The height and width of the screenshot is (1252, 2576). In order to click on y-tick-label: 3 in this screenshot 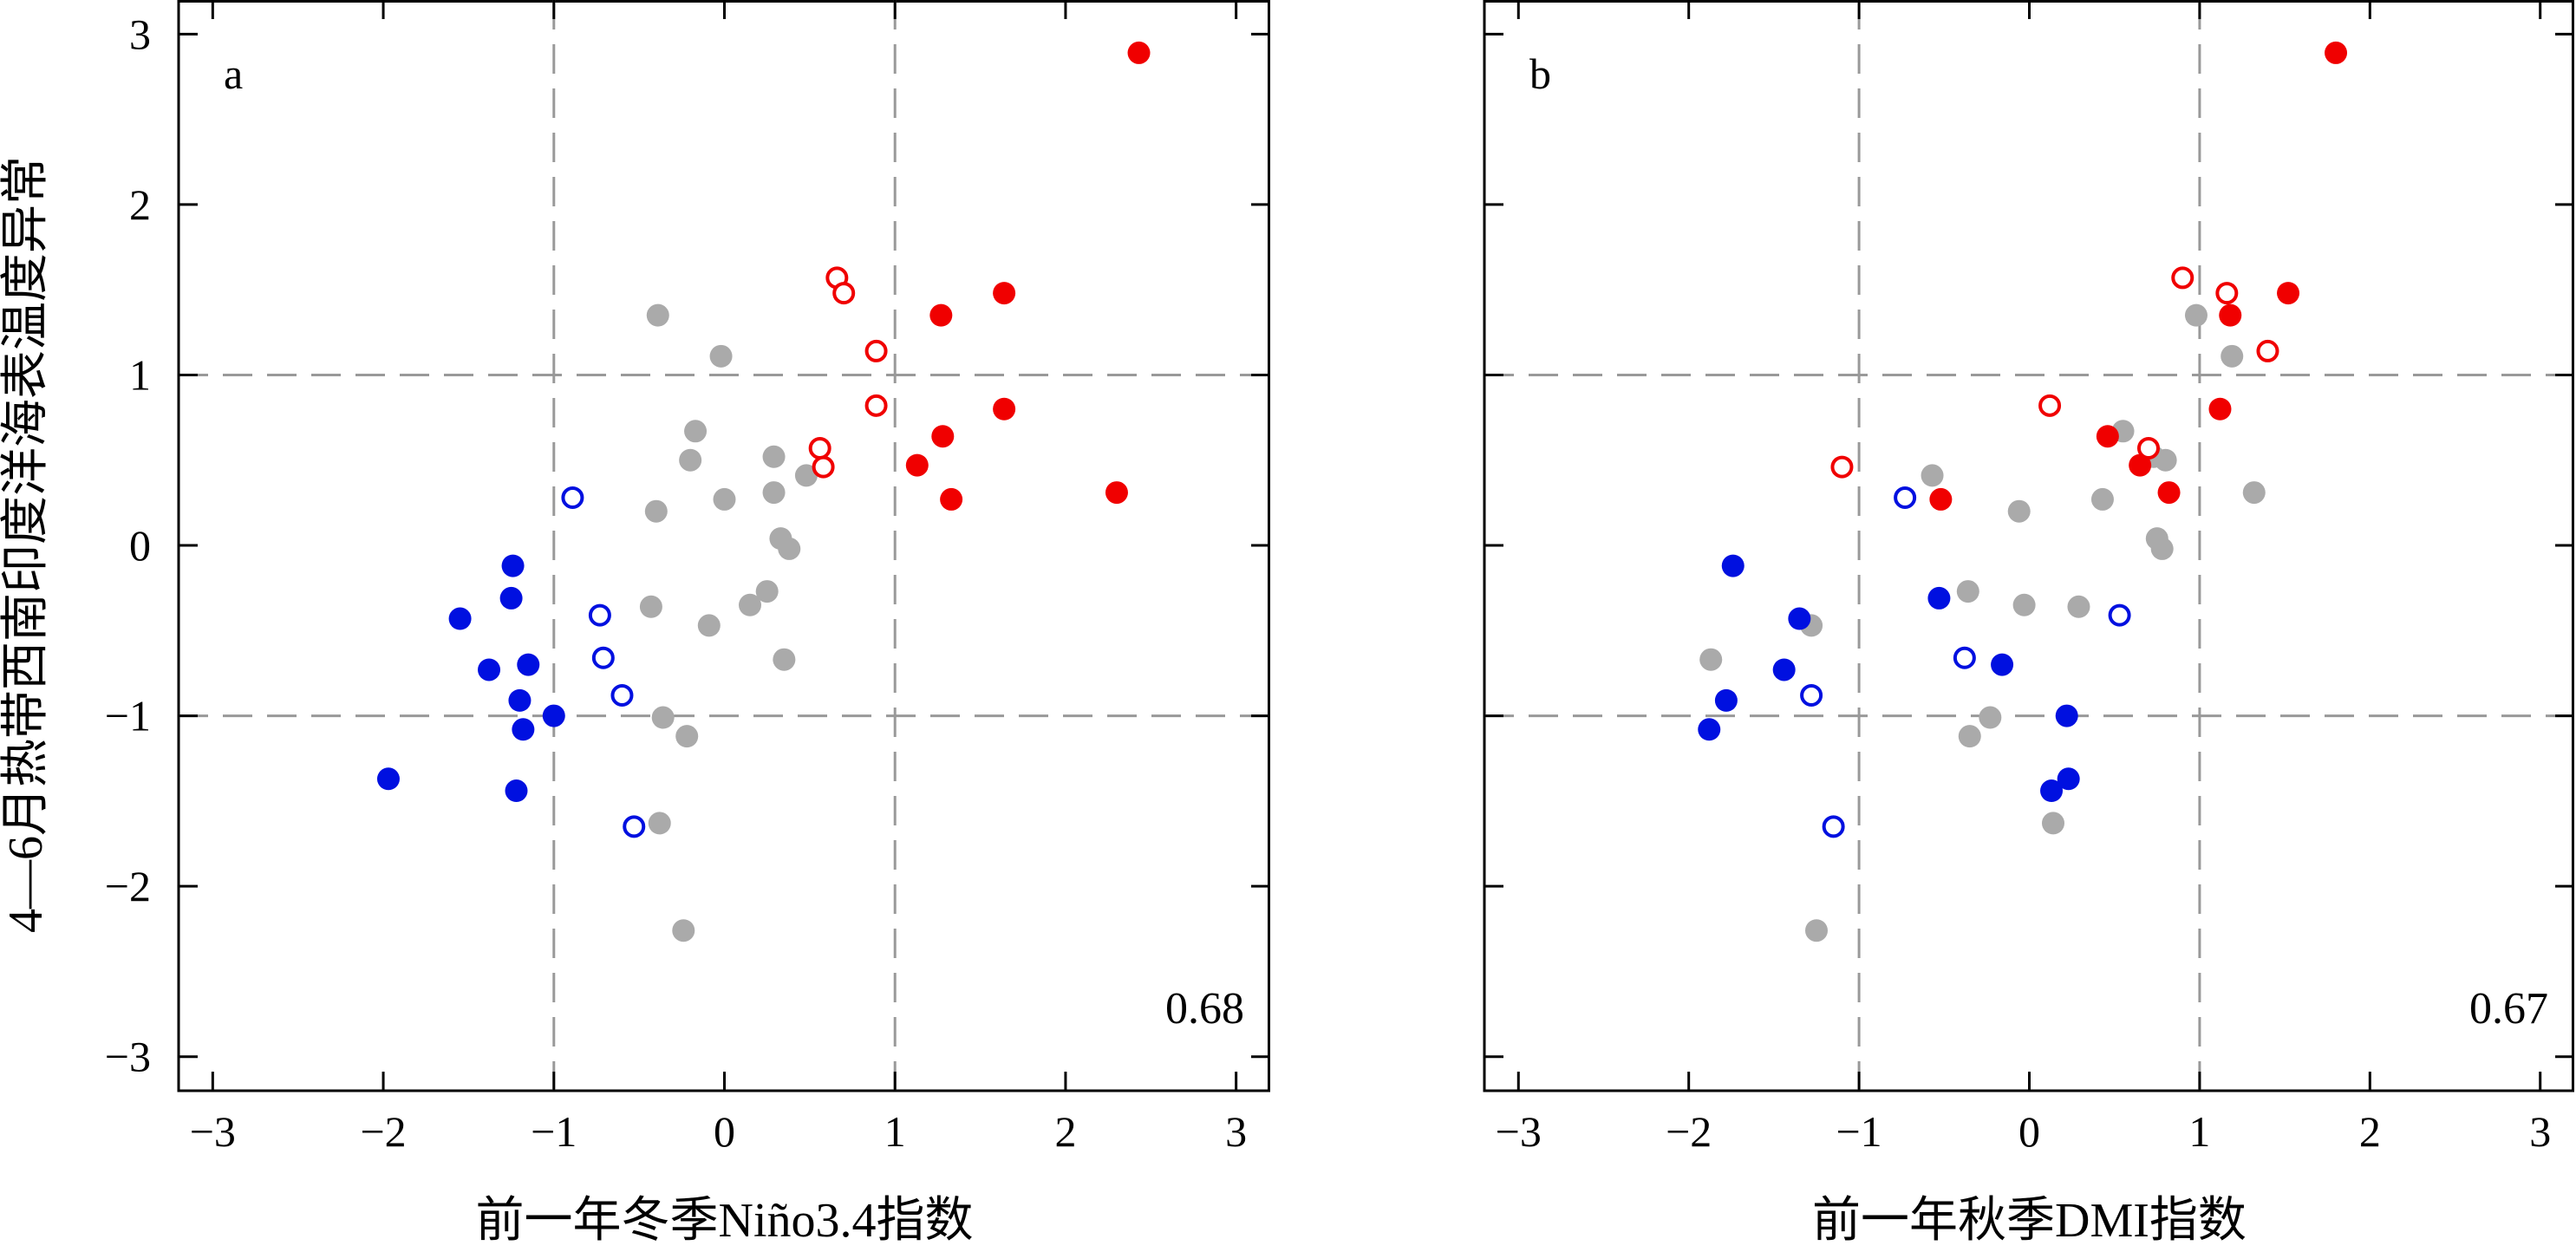, I will do `click(140, 34)`.